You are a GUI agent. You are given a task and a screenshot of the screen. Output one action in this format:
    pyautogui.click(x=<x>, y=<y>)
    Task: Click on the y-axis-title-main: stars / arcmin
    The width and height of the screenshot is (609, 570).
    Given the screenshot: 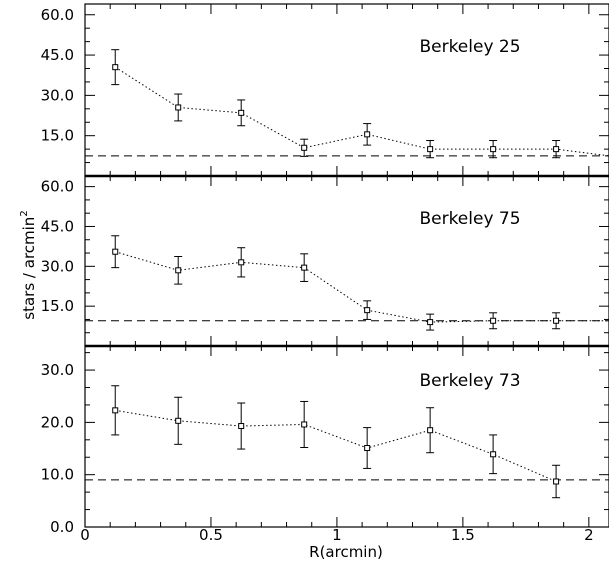 What is the action you would take?
    pyautogui.click(x=29, y=268)
    